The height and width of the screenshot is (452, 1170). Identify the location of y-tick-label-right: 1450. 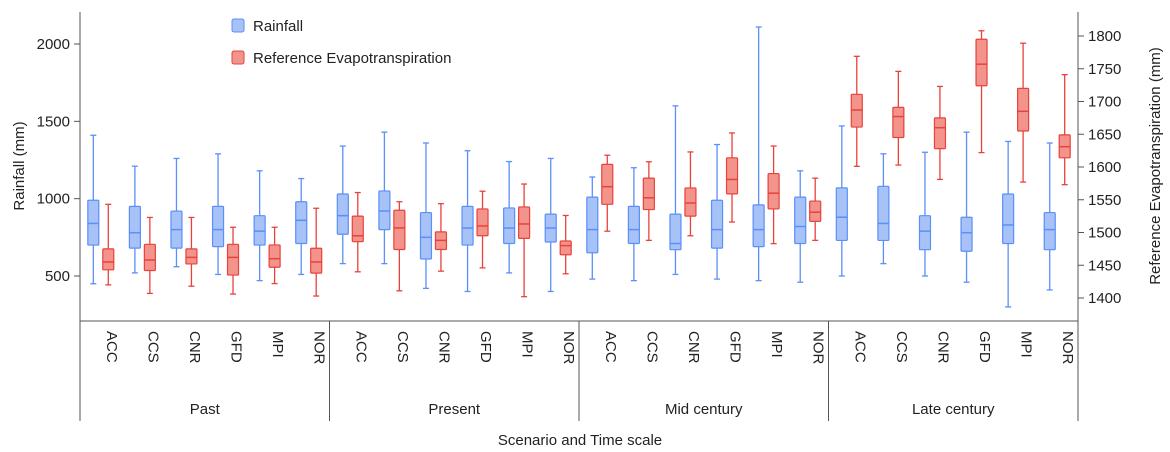
(1104, 265).